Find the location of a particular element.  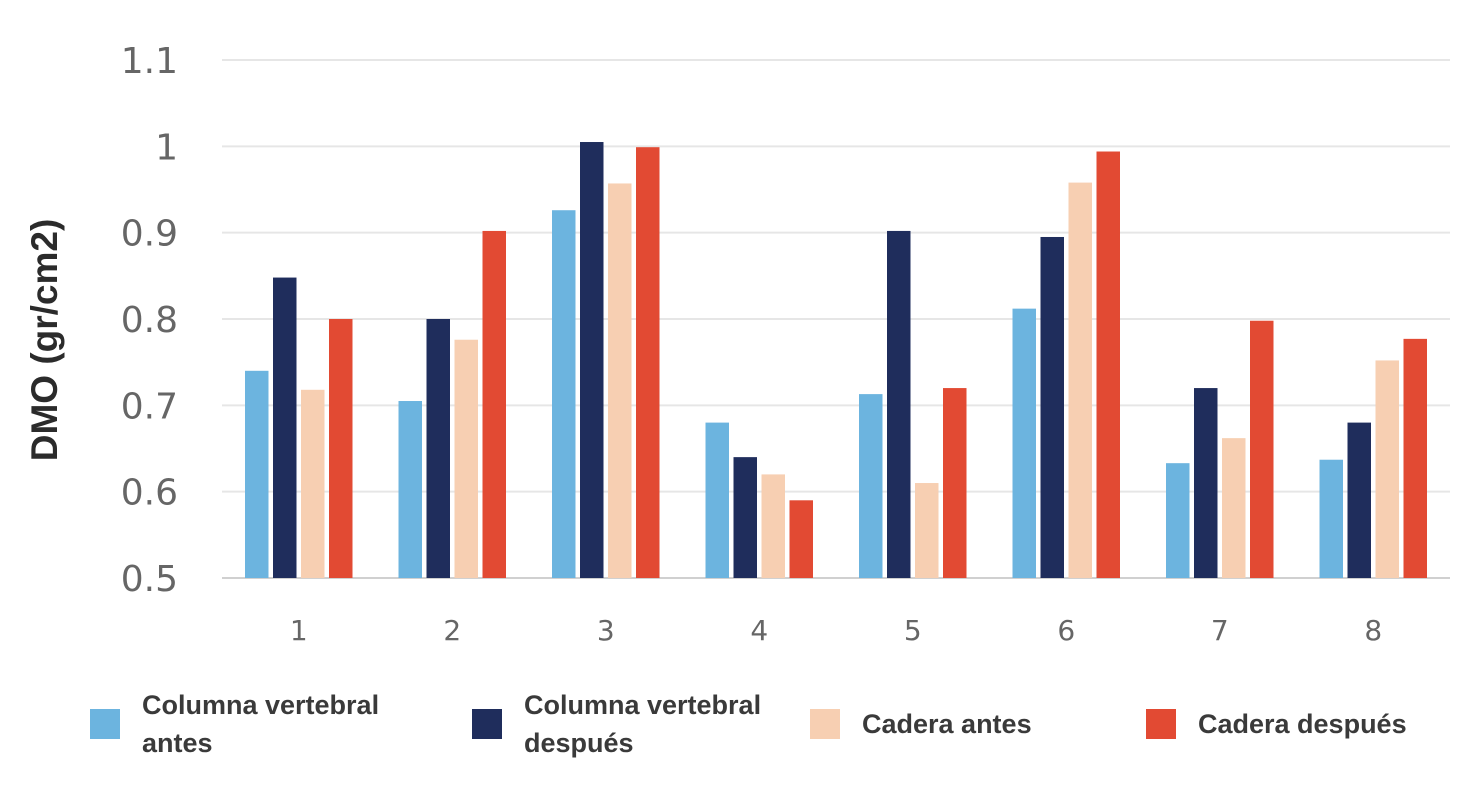

legend-item-columna-despues: Columna vertebral después is located at coordinates (640, 724).